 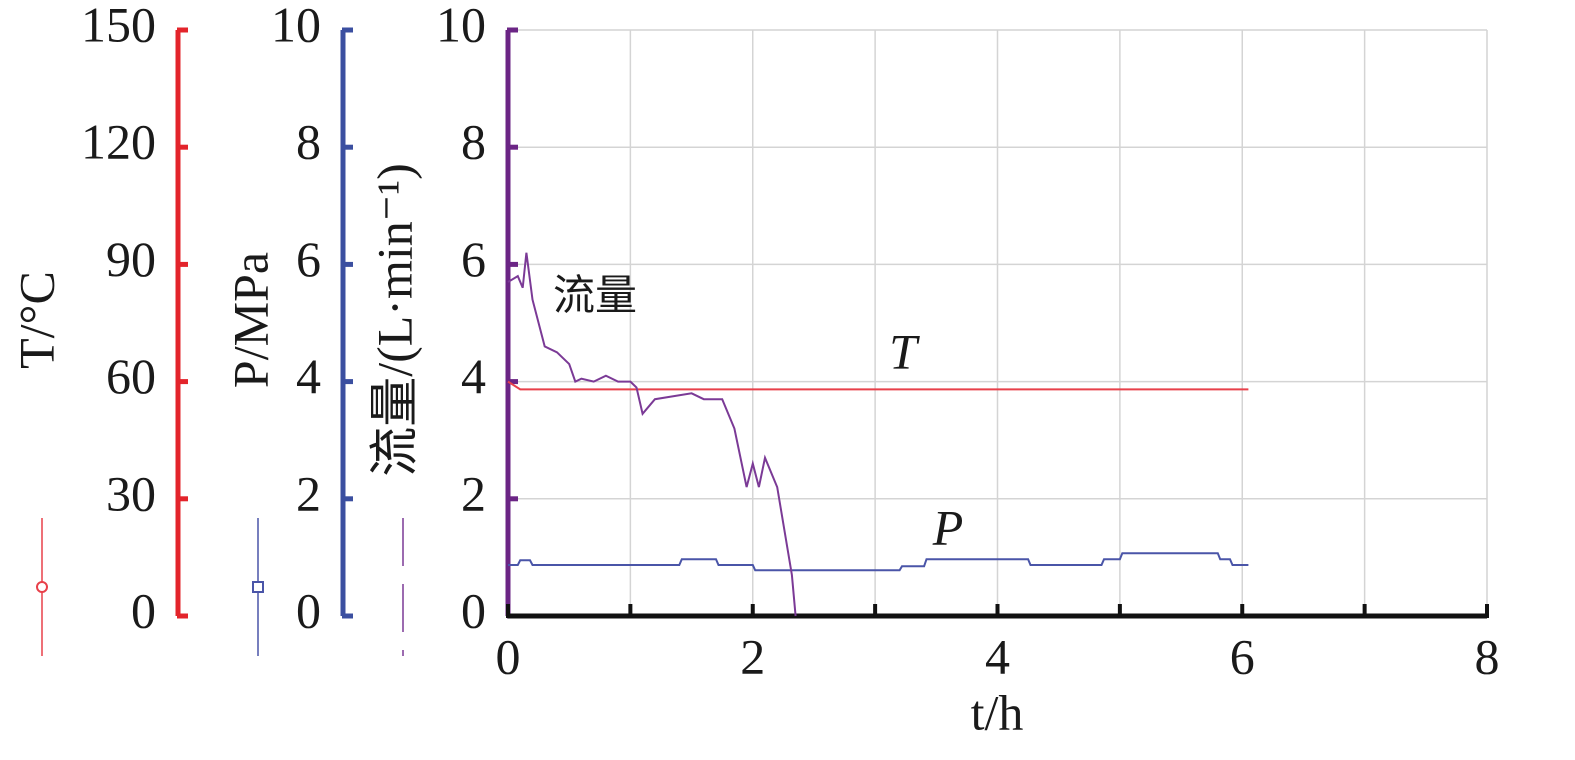 What do you see at coordinates (131, 376) in the screenshot?
I see `y-tick-label: 60` at bounding box center [131, 376].